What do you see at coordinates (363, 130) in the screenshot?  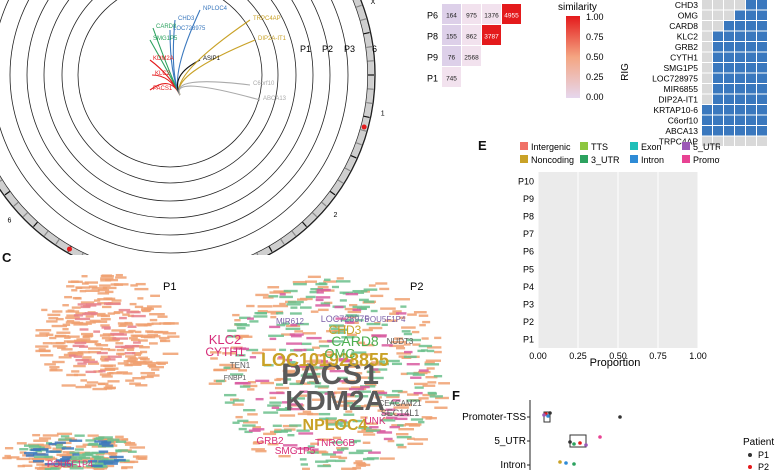 I see `chromosome-band-tick` at bounding box center [363, 130].